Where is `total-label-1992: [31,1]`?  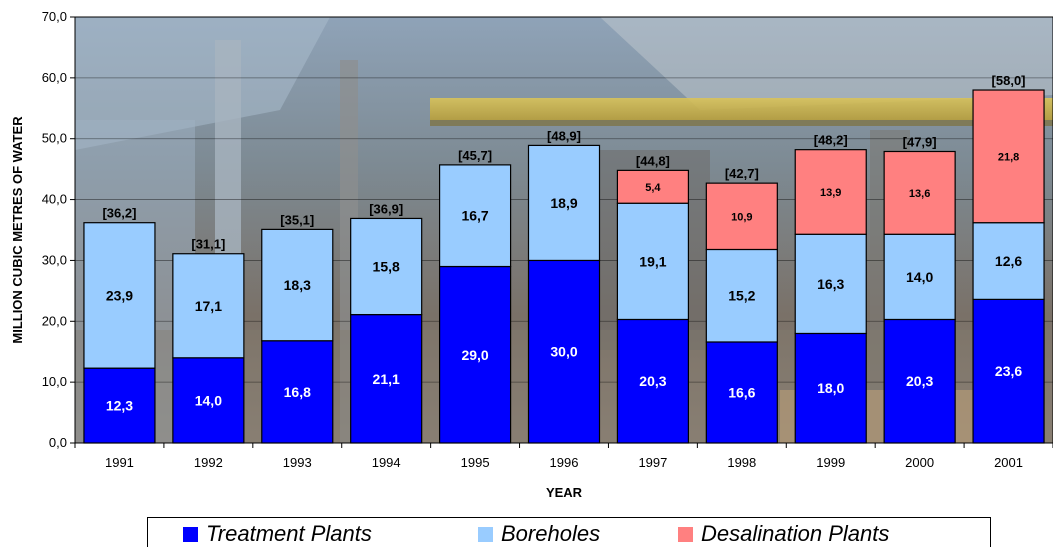
total-label-1992: [31,1] is located at coordinates (208, 244).